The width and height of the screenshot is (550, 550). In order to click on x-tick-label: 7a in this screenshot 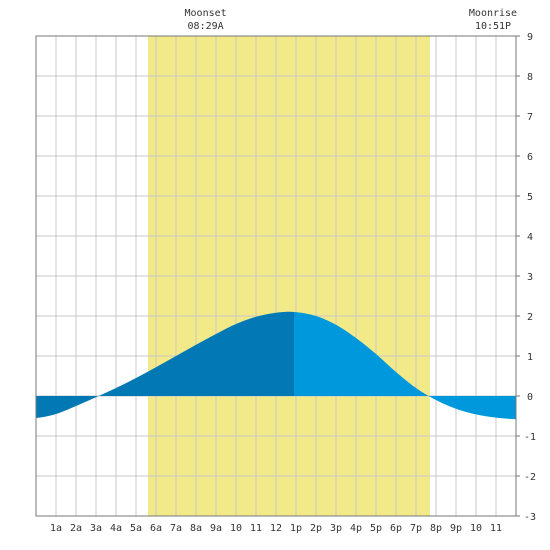, I will do `click(176, 528)`.